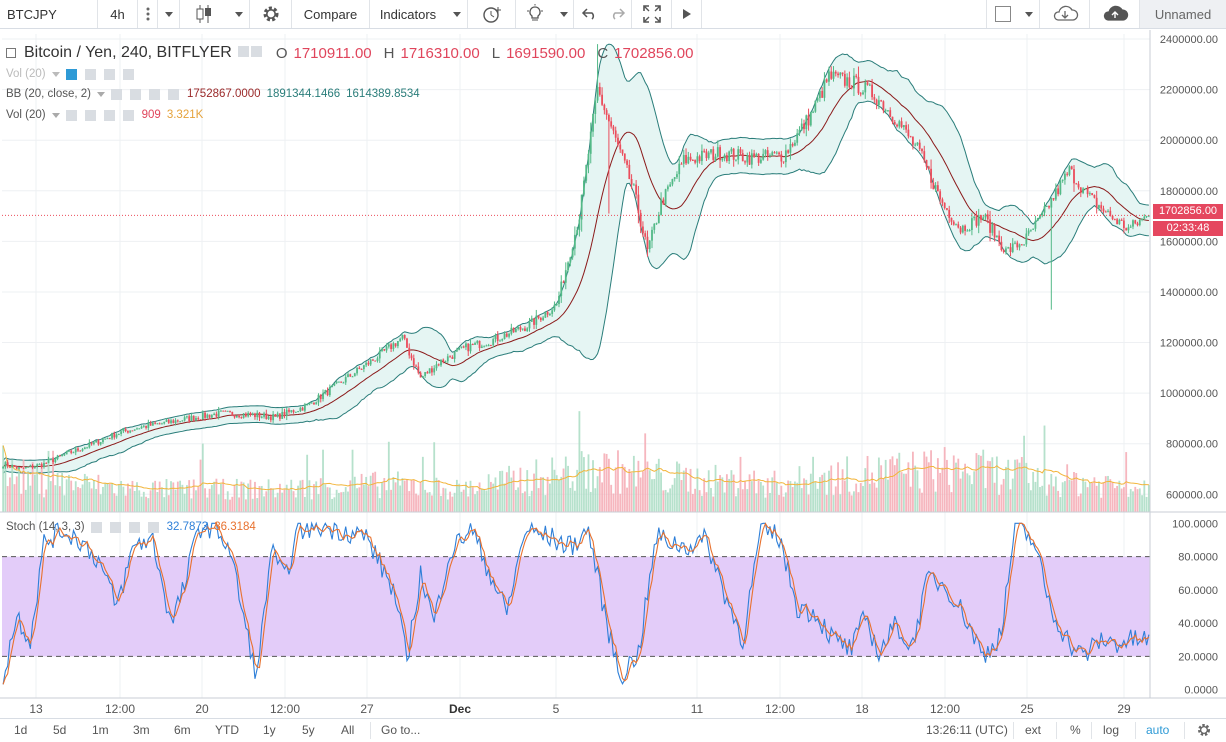 This screenshot has width=1226, height=742. What do you see at coordinates (308, 730) in the screenshot?
I see `range-5y: 5y` at bounding box center [308, 730].